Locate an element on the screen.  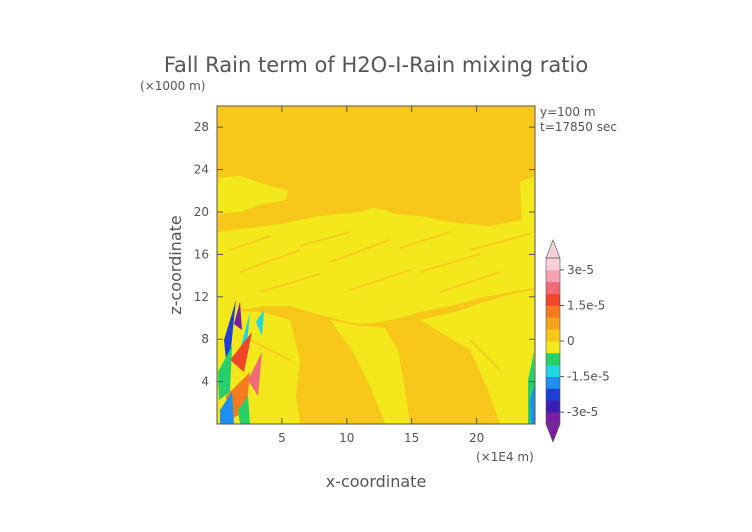
x-unit-label: (×1E4 m) is located at coordinates (505, 457).